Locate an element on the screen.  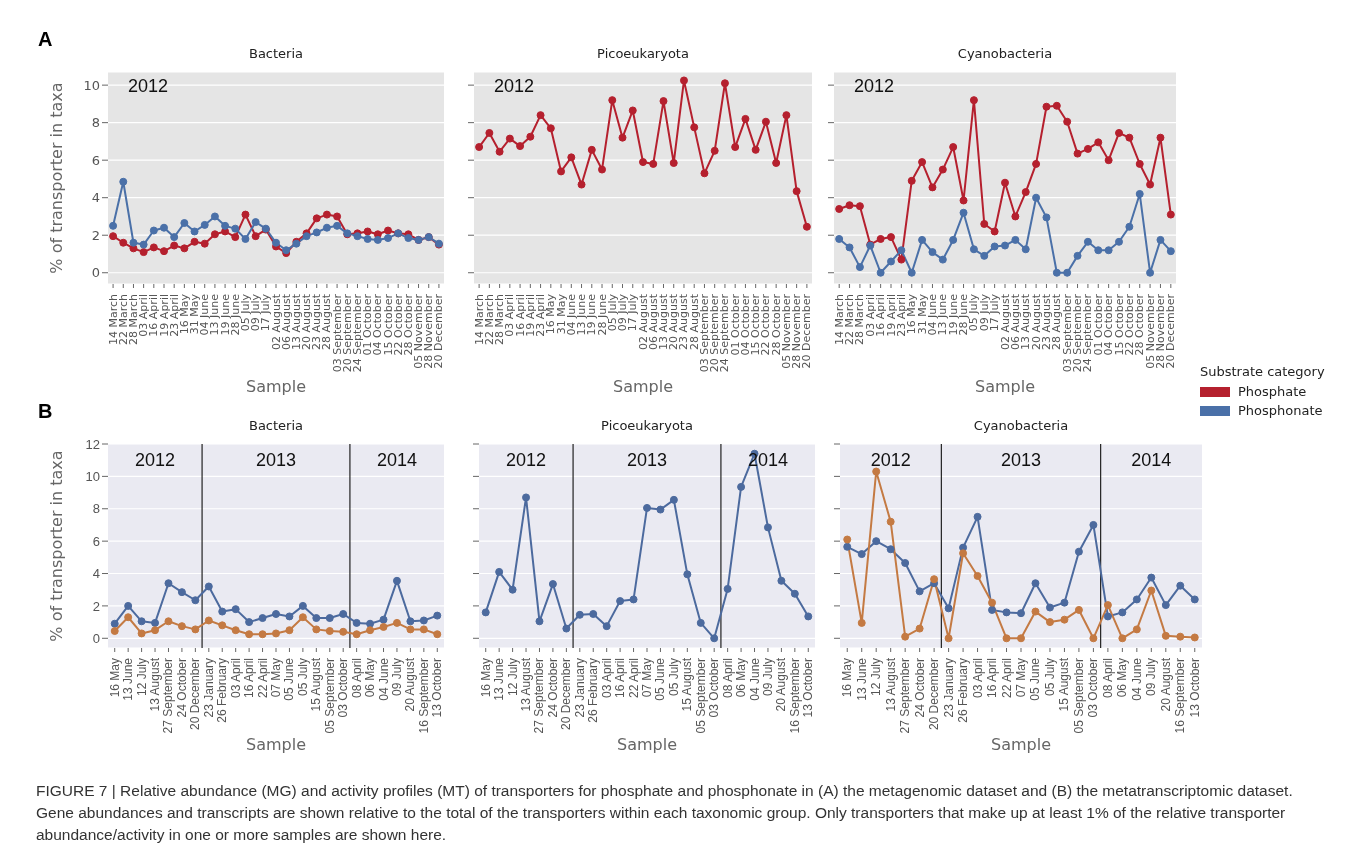
y-tick-label: 10 is located at coordinates (91, 85).